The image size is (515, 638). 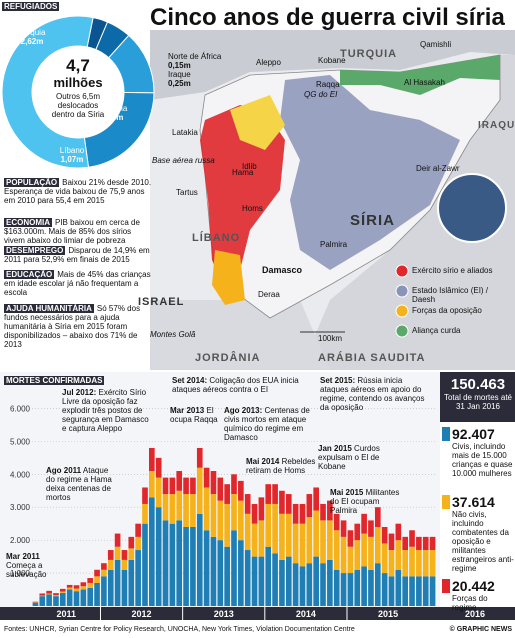 I want to click on city-label: Latakia, so click(x=185, y=132).